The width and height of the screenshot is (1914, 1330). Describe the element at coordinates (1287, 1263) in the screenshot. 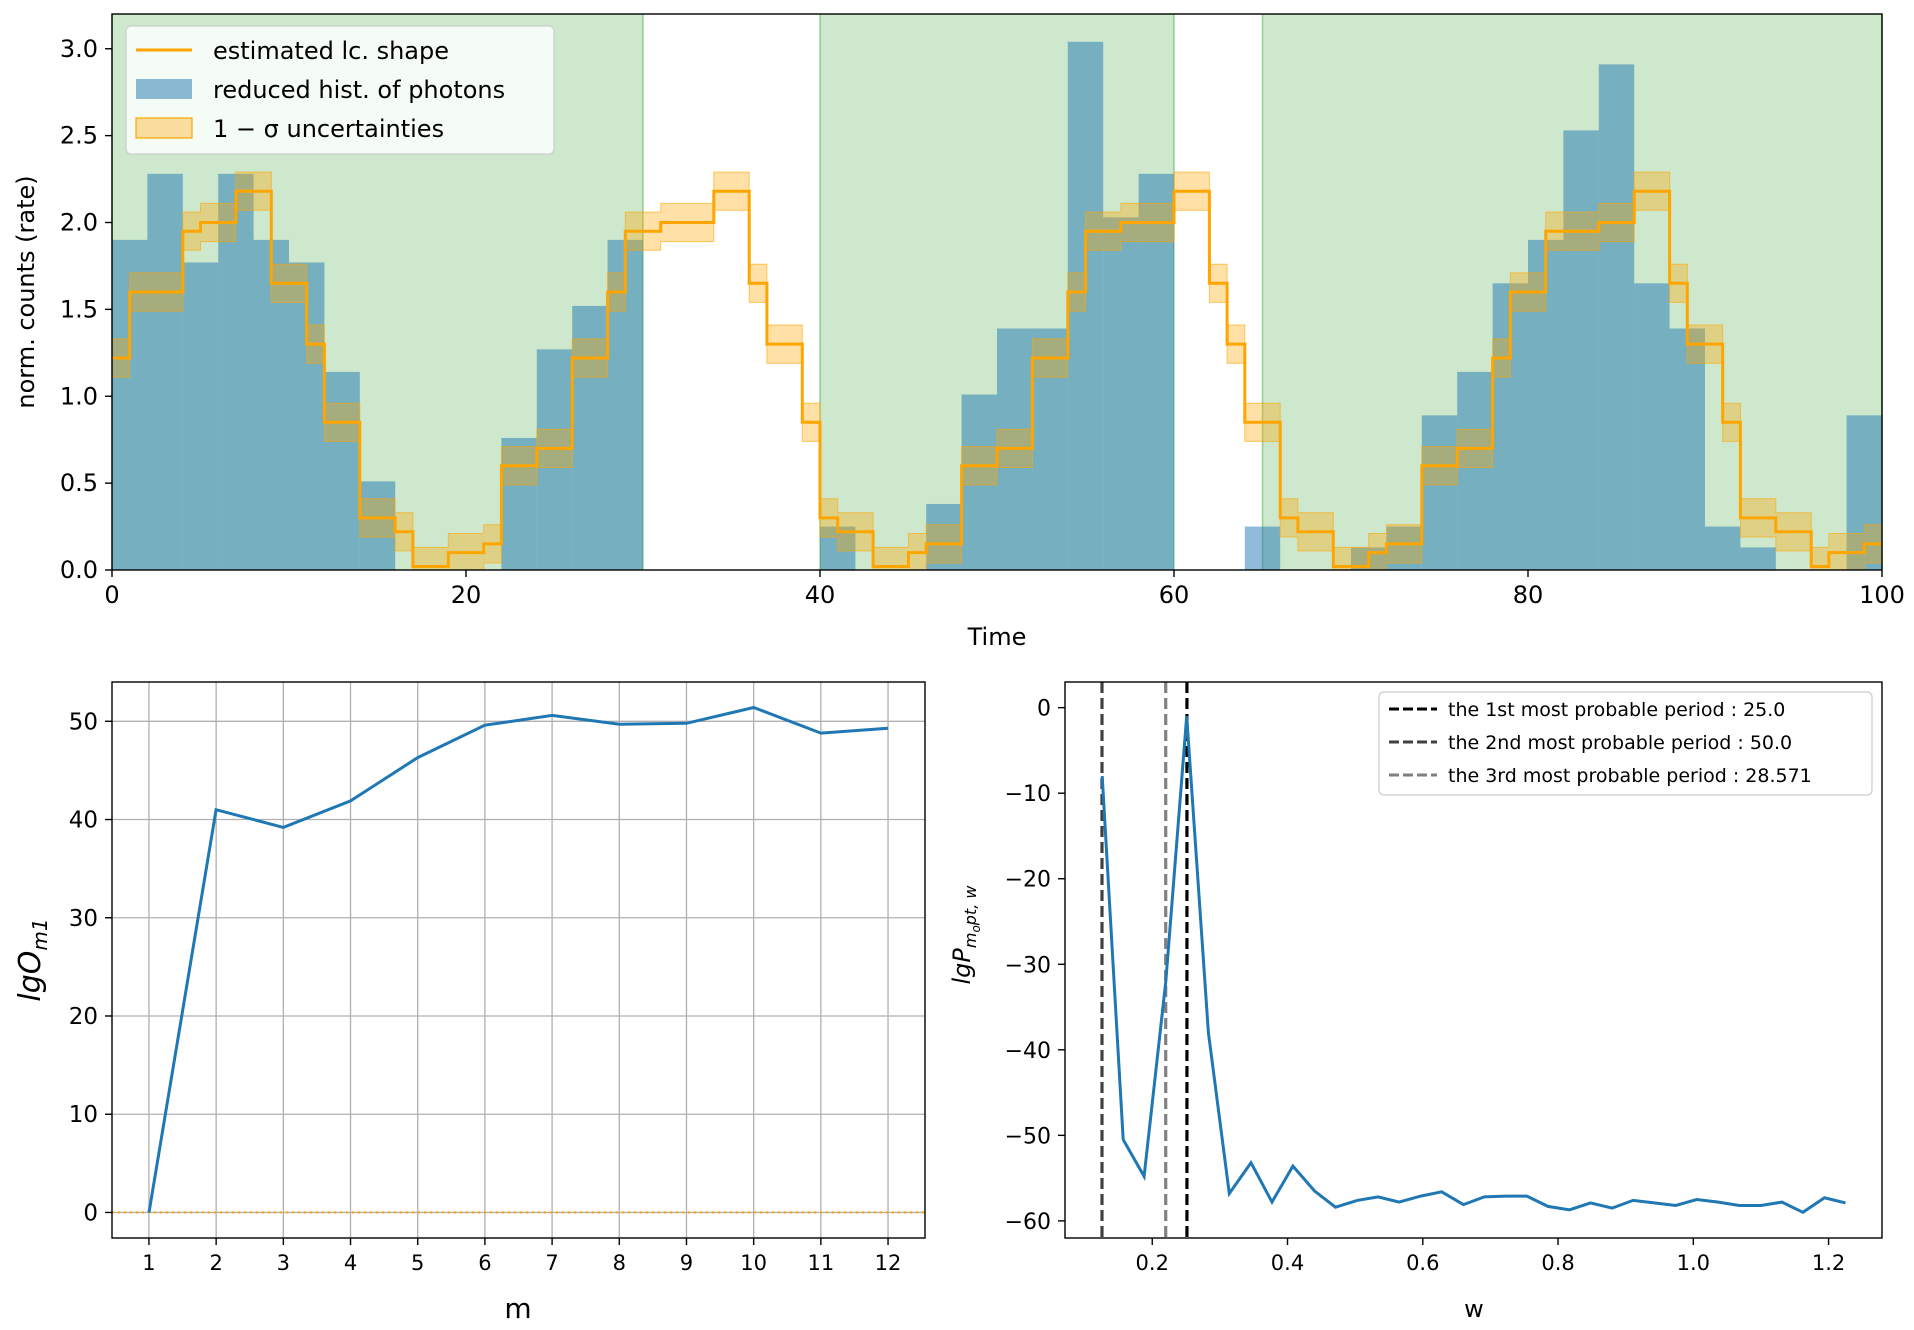

I see `br-xtick-label-1: 0.4` at that location.